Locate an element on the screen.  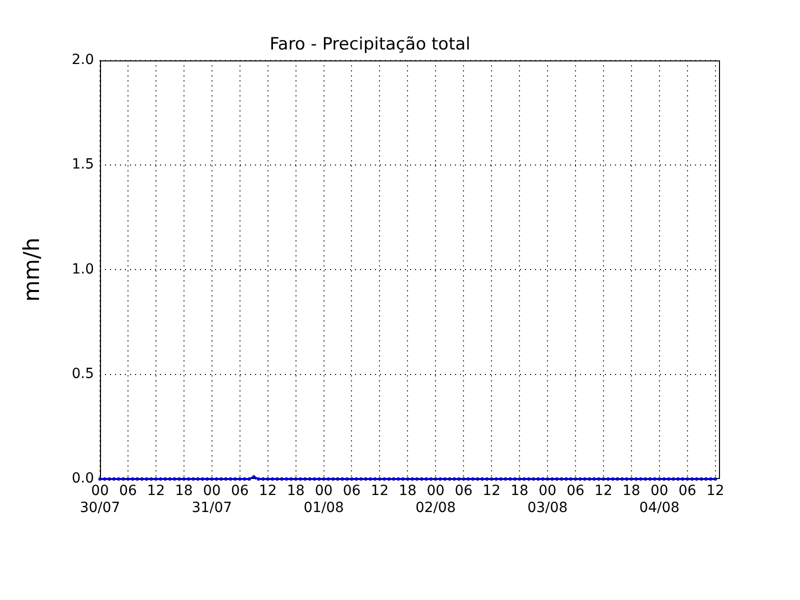
y-tick-label: 1.0 is located at coordinates (83, 269).